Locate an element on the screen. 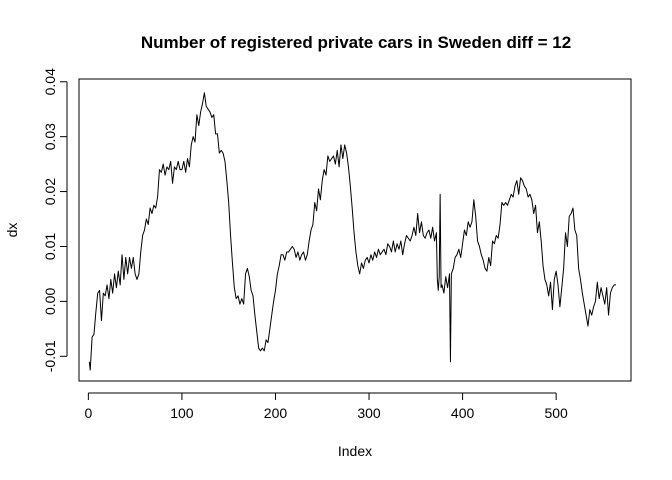 Image resolution: width=672 pixels, height=480 pixels. x-tick-label: 100 is located at coordinates (182, 413).